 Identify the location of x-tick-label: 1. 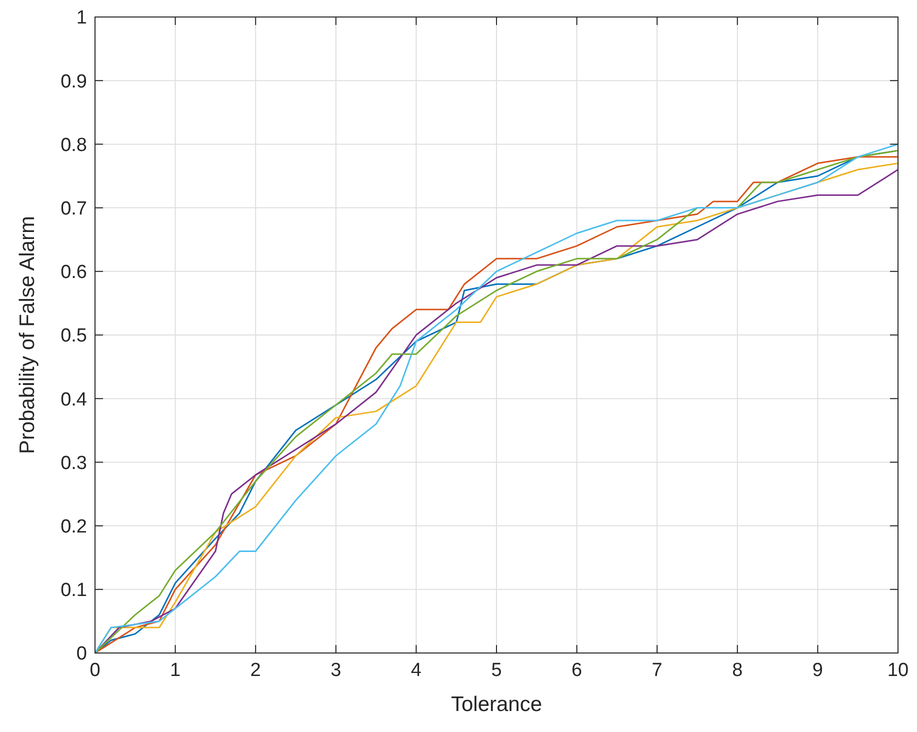
(175, 670).